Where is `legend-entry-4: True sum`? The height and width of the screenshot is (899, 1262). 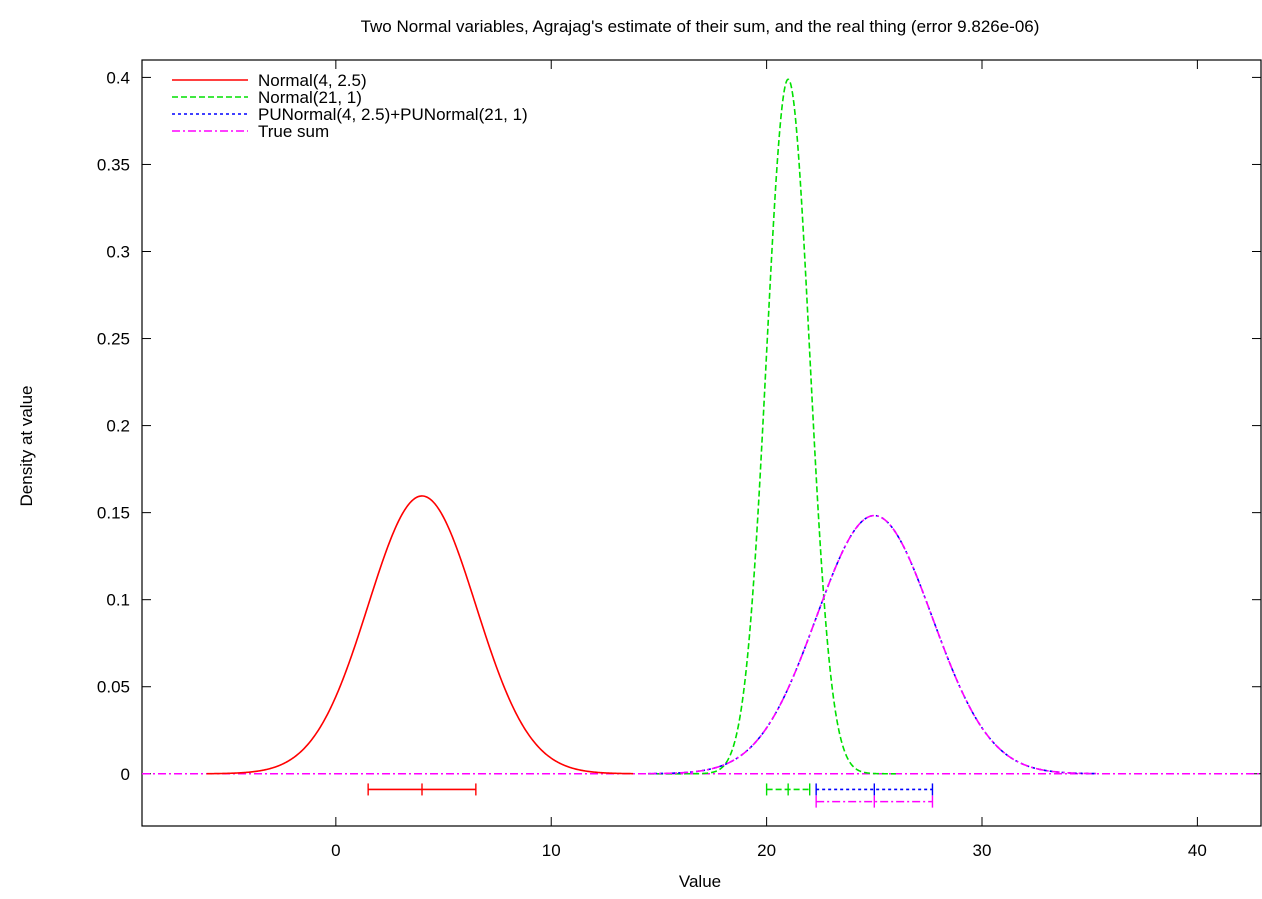
legend-entry-4: True sum is located at coordinates (250, 131).